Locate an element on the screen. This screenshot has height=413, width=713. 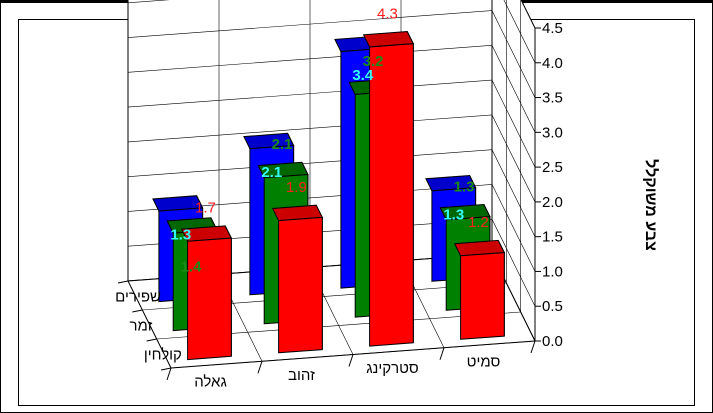
x-category-label: גאלה is located at coordinates (210, 382).